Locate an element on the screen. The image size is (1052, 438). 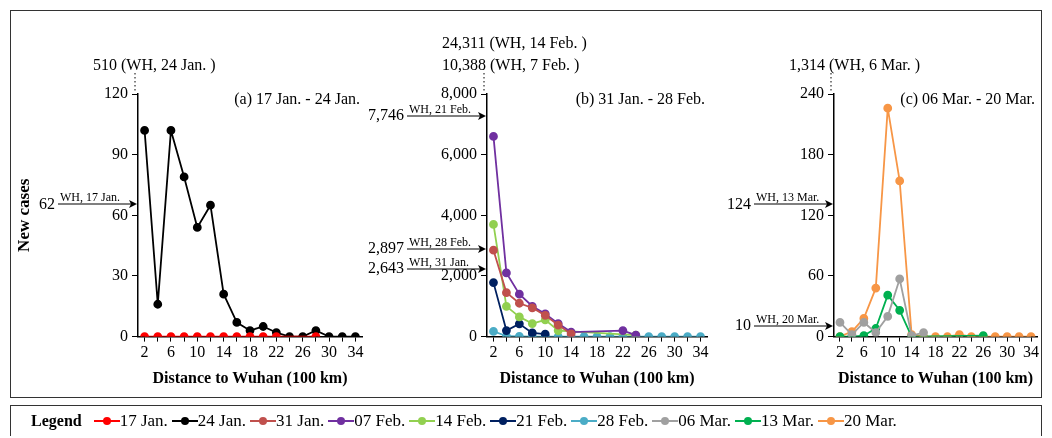
legend-label: 14 Feb. is located at coordinates (461, 421).